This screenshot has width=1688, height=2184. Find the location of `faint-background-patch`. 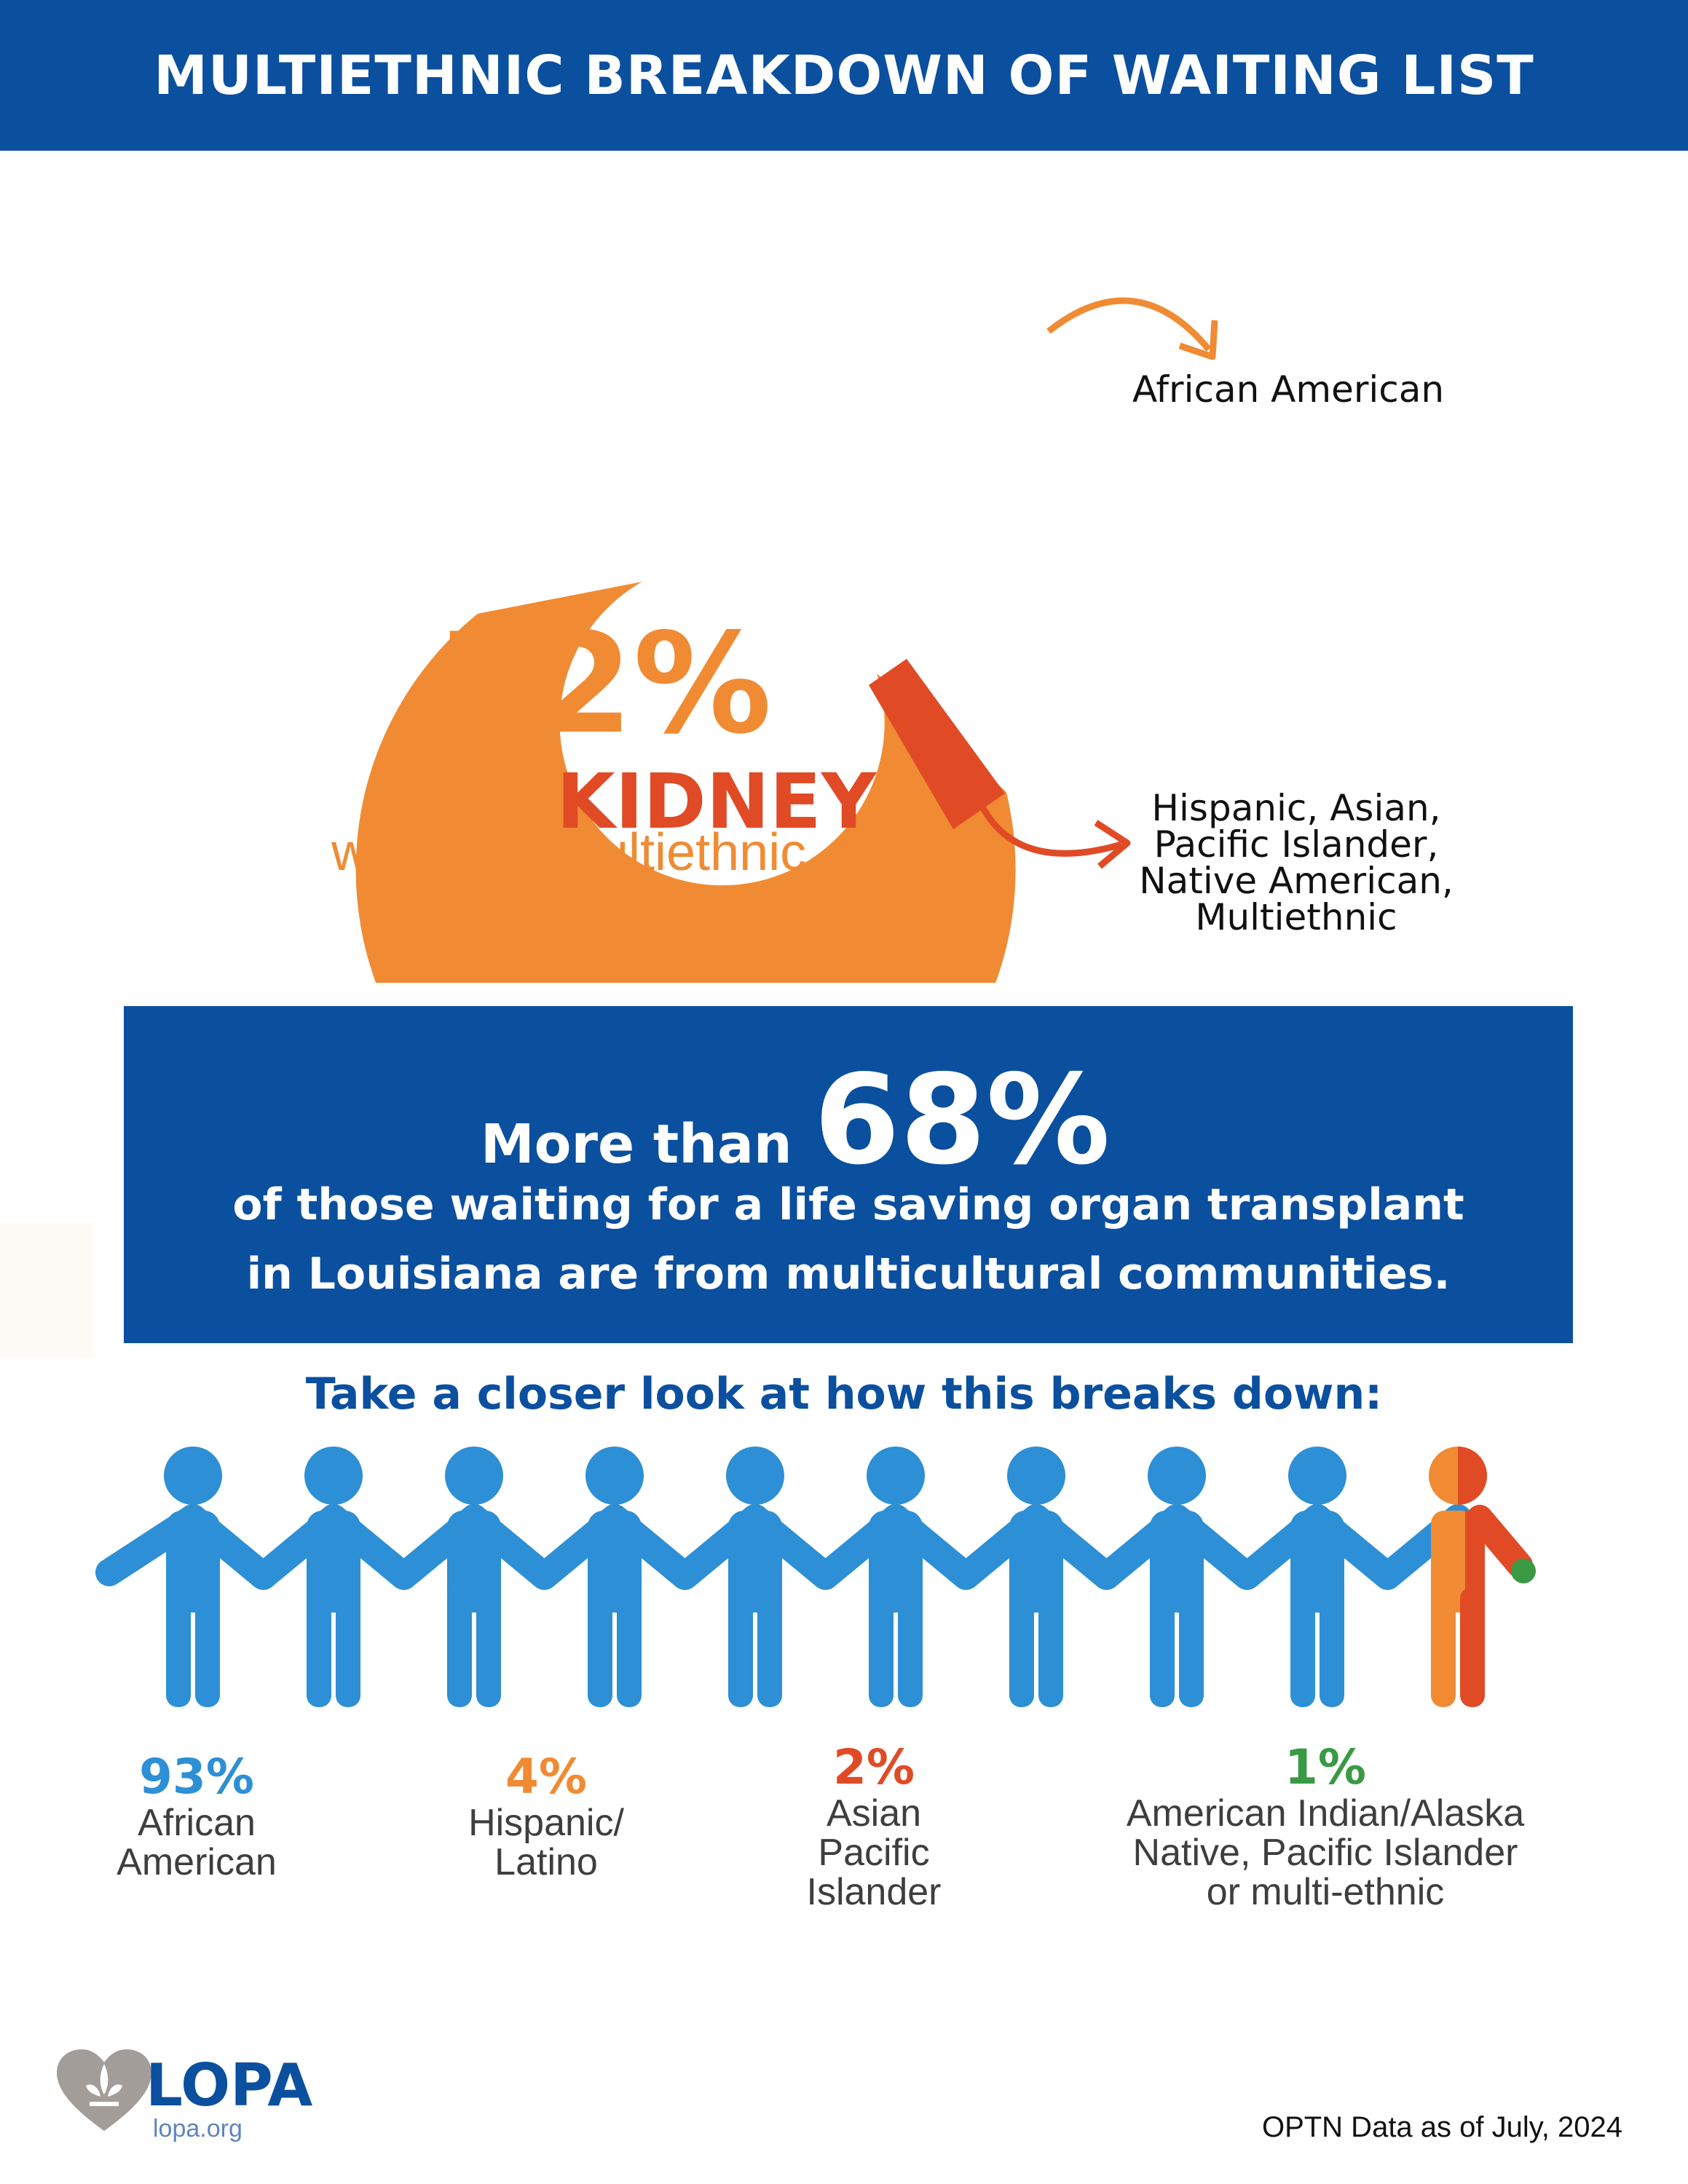

faint-background-patch is located at coordinates (46, 1290).